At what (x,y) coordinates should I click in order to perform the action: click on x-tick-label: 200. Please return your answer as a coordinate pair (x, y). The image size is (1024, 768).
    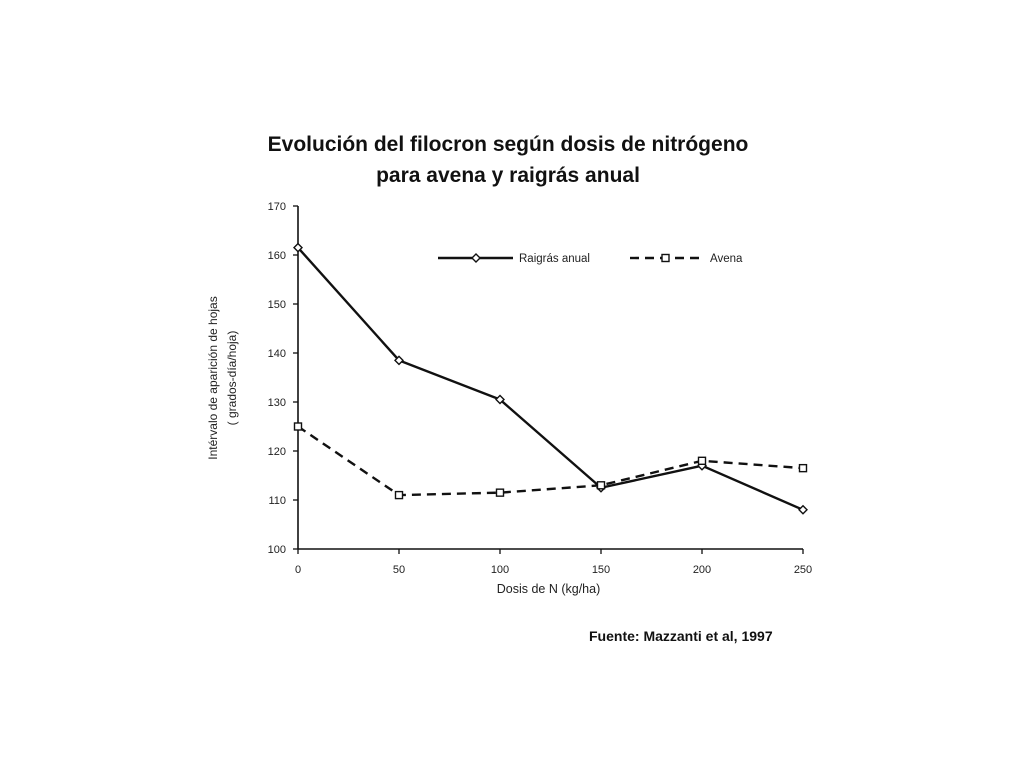
    Looking at the image, I should click on (702, 570).